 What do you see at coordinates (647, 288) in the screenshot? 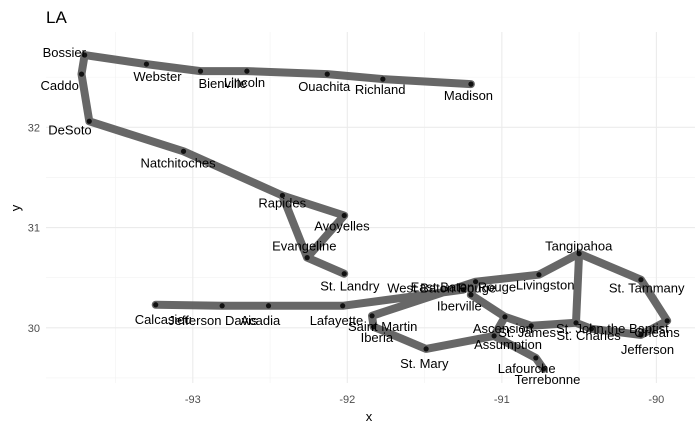
I see `label-st-tammany: St. Tammany` at bounding box center [647, 288].